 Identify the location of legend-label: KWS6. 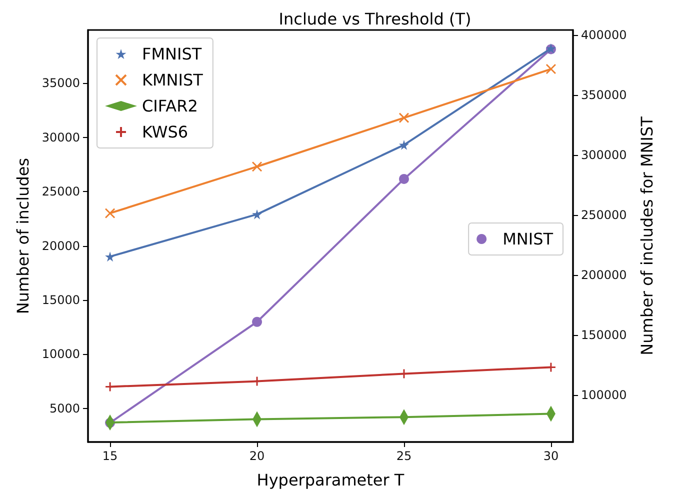
(165, 132).